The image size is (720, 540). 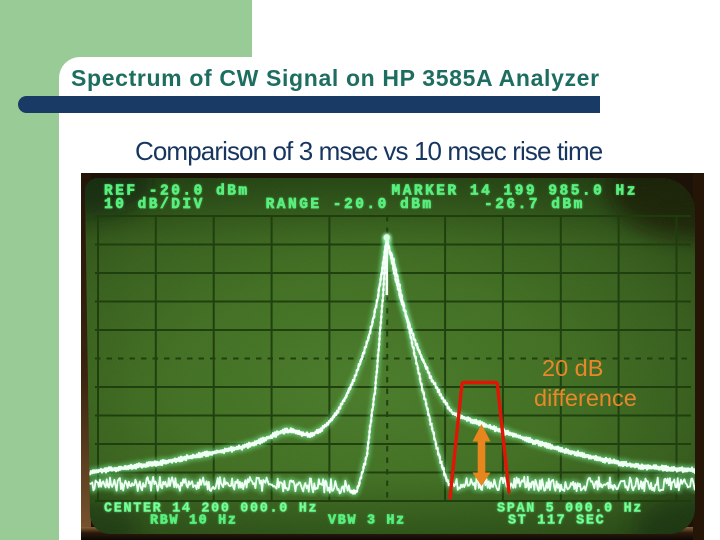 I want to click on svg-text: VBW 3 Hz, so click(x=367, y=521).